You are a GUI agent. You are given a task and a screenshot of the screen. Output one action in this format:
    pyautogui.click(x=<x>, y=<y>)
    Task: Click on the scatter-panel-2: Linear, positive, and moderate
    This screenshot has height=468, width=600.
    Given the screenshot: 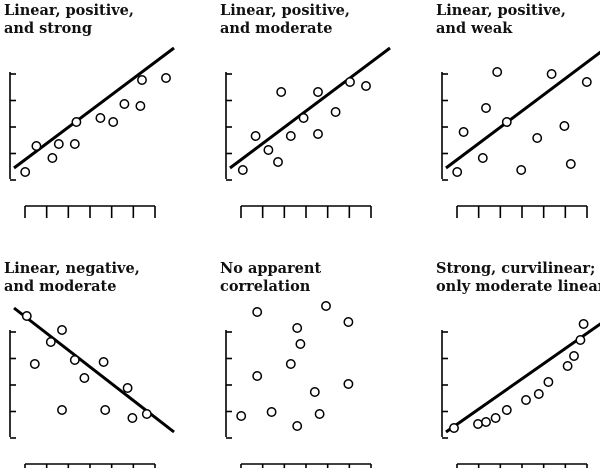 What is the action you would take?
    pyautogui.click(x=305, y=110)
    